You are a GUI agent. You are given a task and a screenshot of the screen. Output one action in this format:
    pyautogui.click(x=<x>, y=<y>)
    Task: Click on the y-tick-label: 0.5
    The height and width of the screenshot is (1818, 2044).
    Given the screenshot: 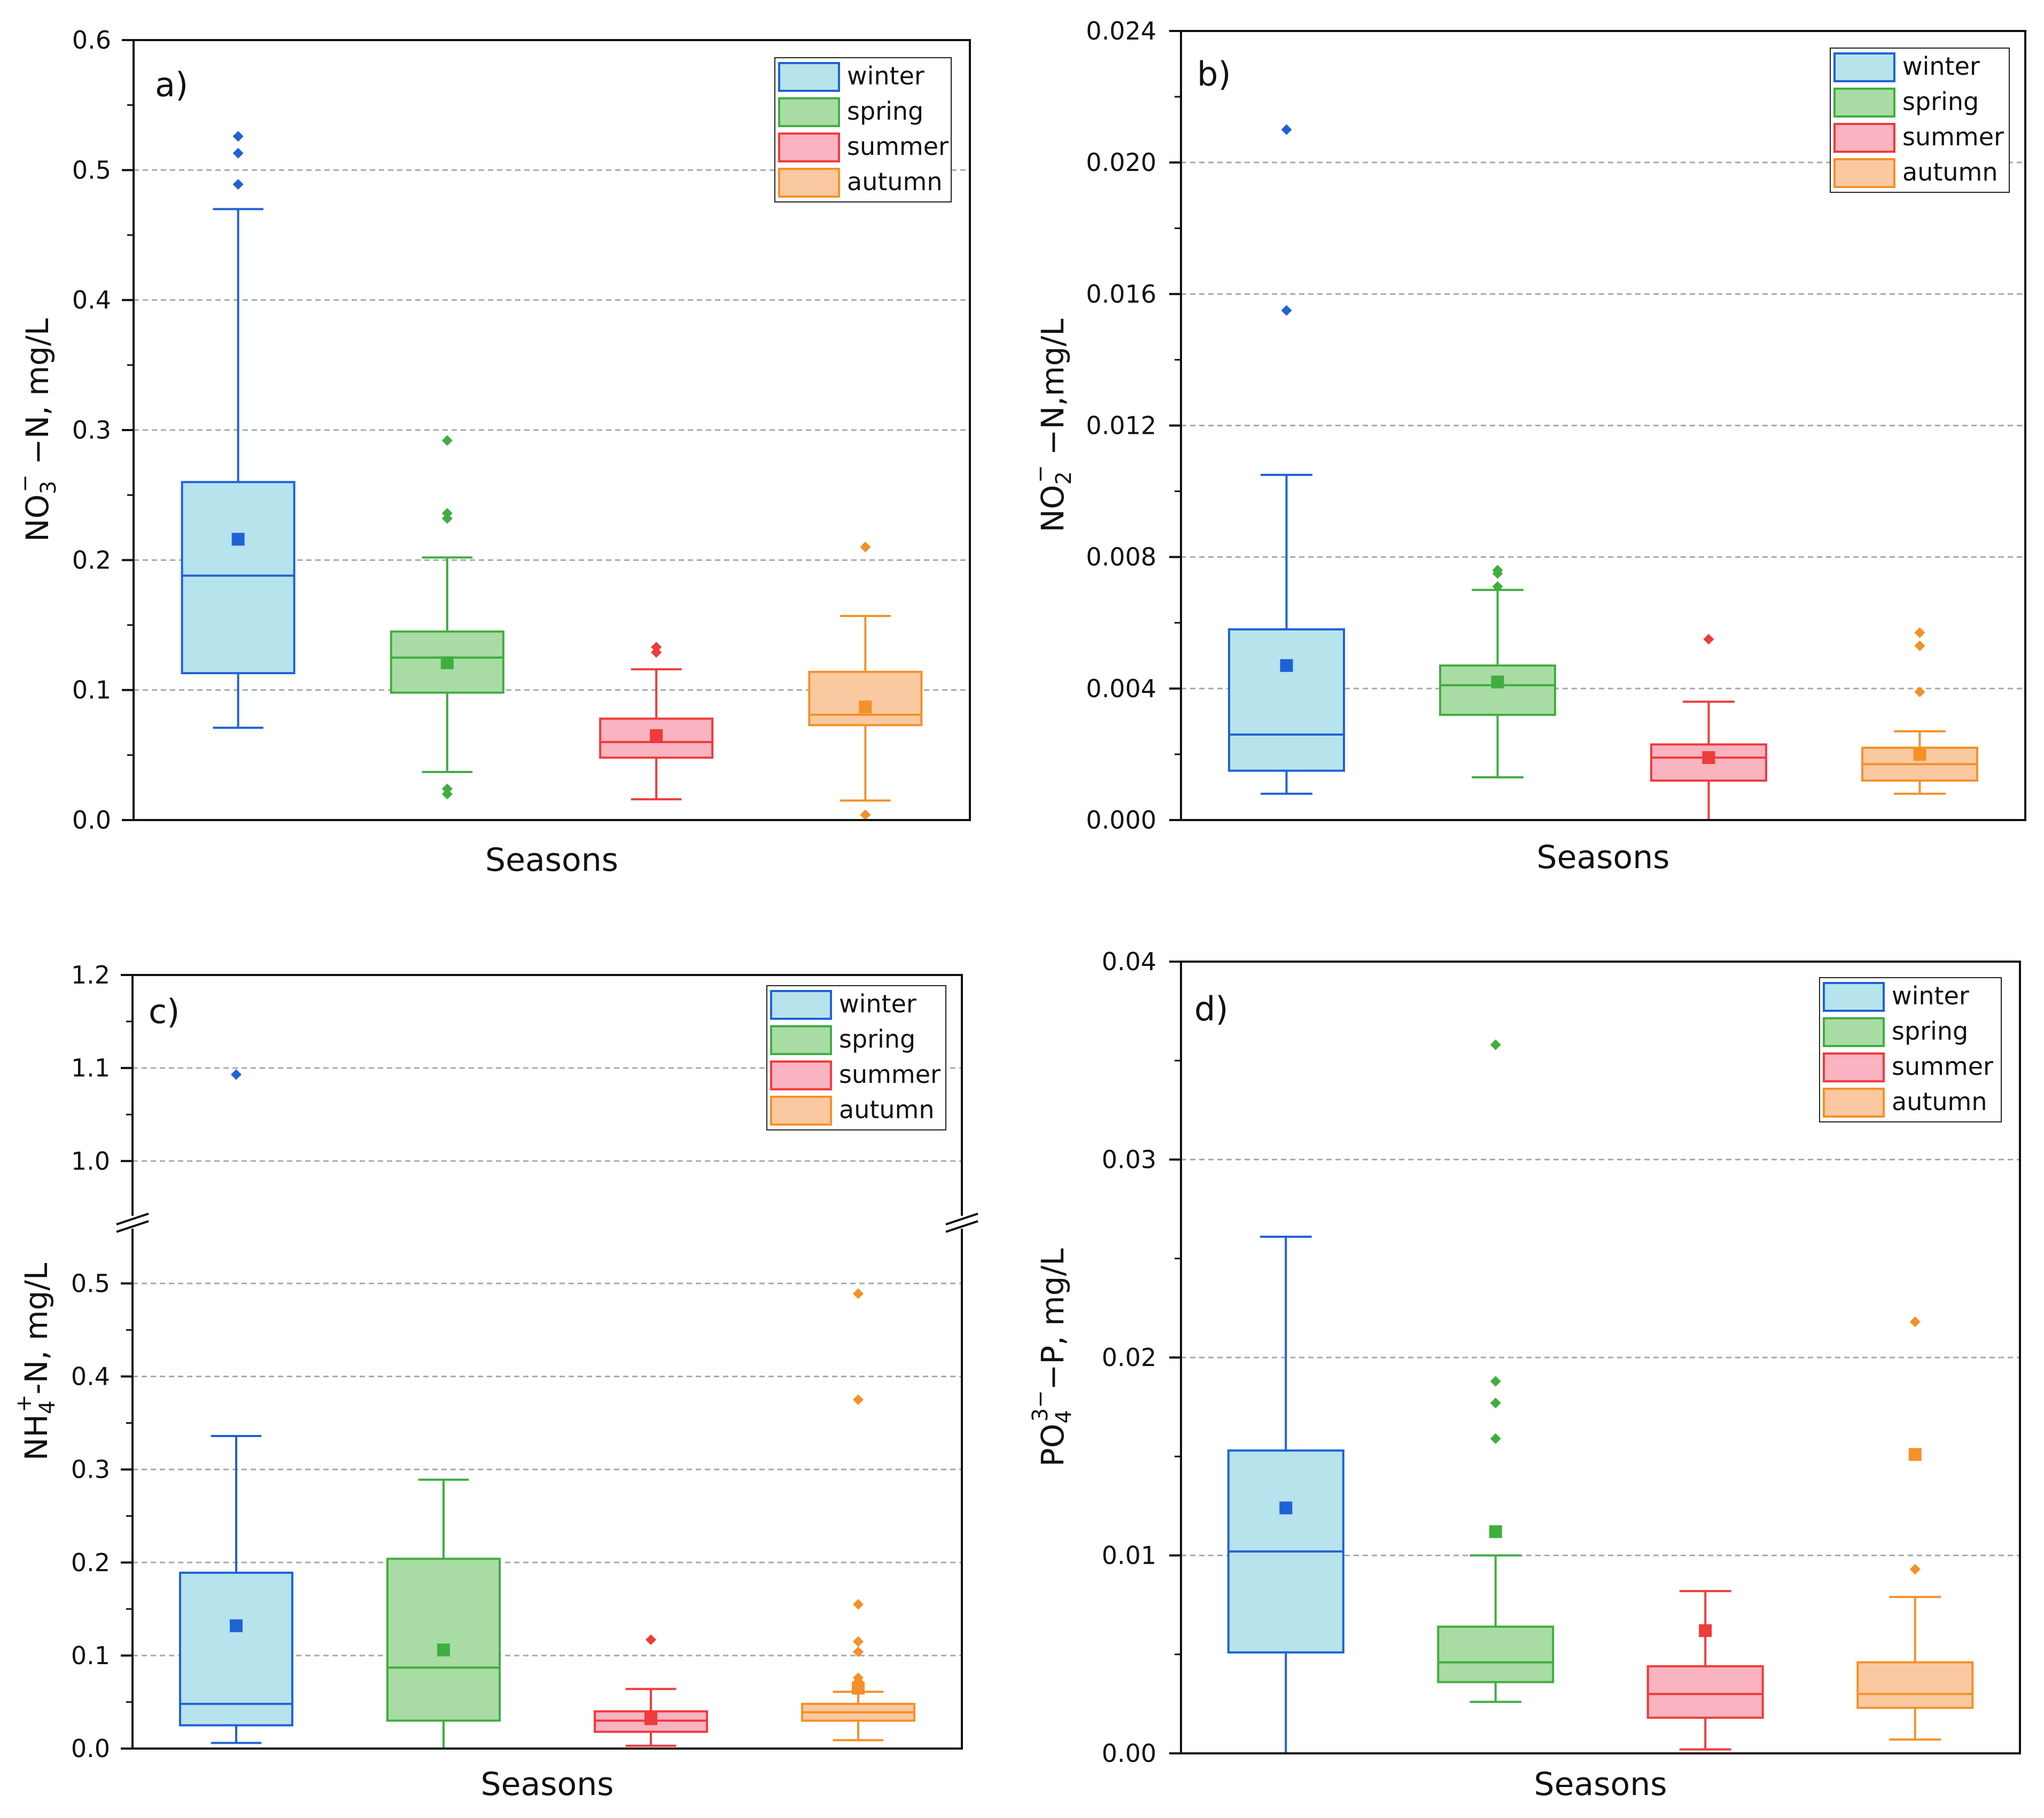 What is the action you would take?
    pyautogui.click(x=91, y=169)
    